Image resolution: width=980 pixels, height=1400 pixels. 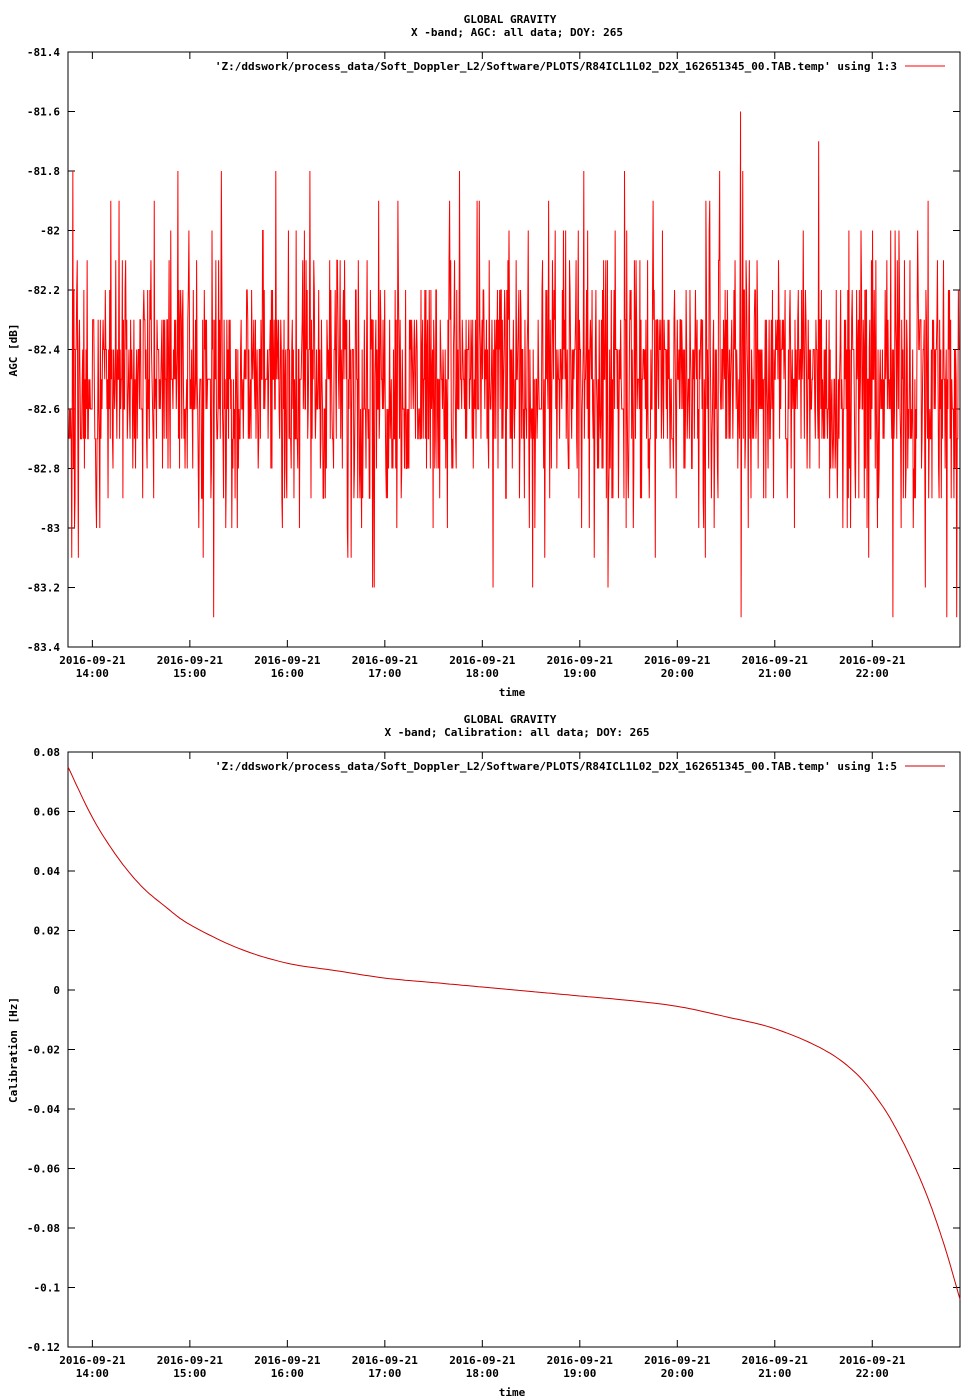 I want to click on calibration-x-tick-time: 18:00, so click(x=482, y=1373).